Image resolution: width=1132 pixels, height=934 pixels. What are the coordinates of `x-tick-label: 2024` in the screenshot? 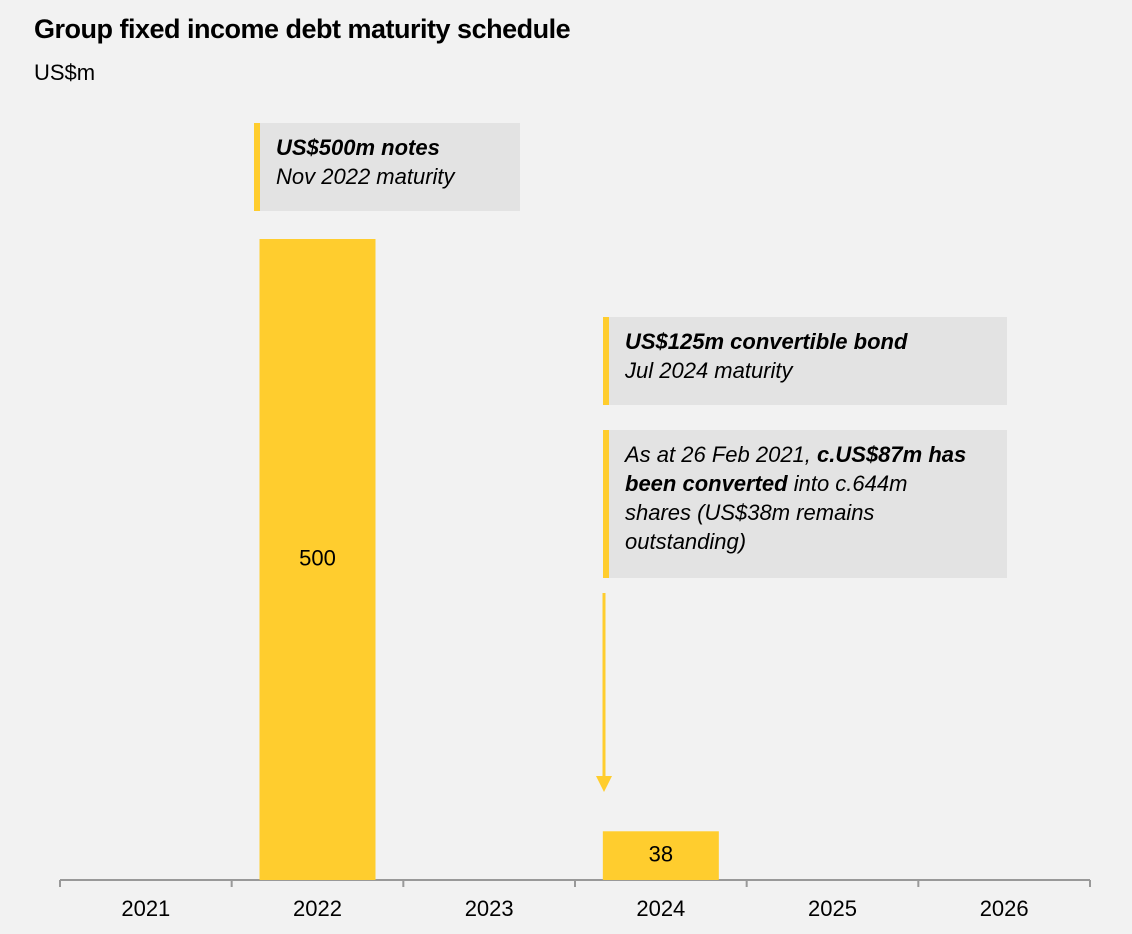 It's located at (660, 908).